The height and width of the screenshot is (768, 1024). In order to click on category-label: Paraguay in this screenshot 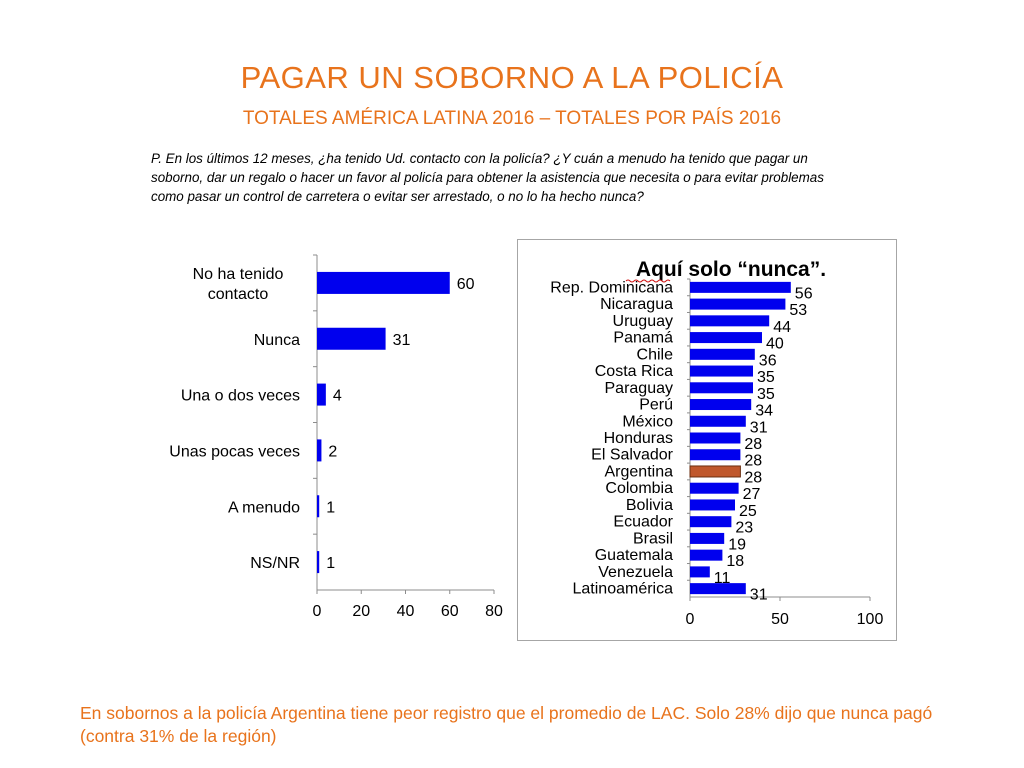, I will do `click(639, 388)`.